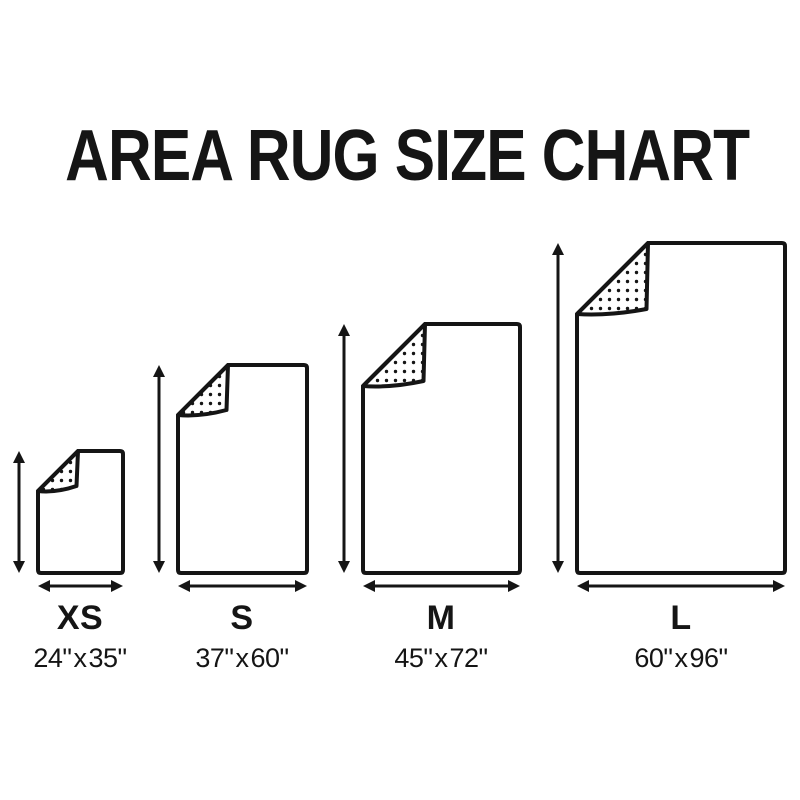  What do you see at coordinates (430, 457) in the screenshot?
I see `rug-illustration-m` at bounding box center [430, 457].